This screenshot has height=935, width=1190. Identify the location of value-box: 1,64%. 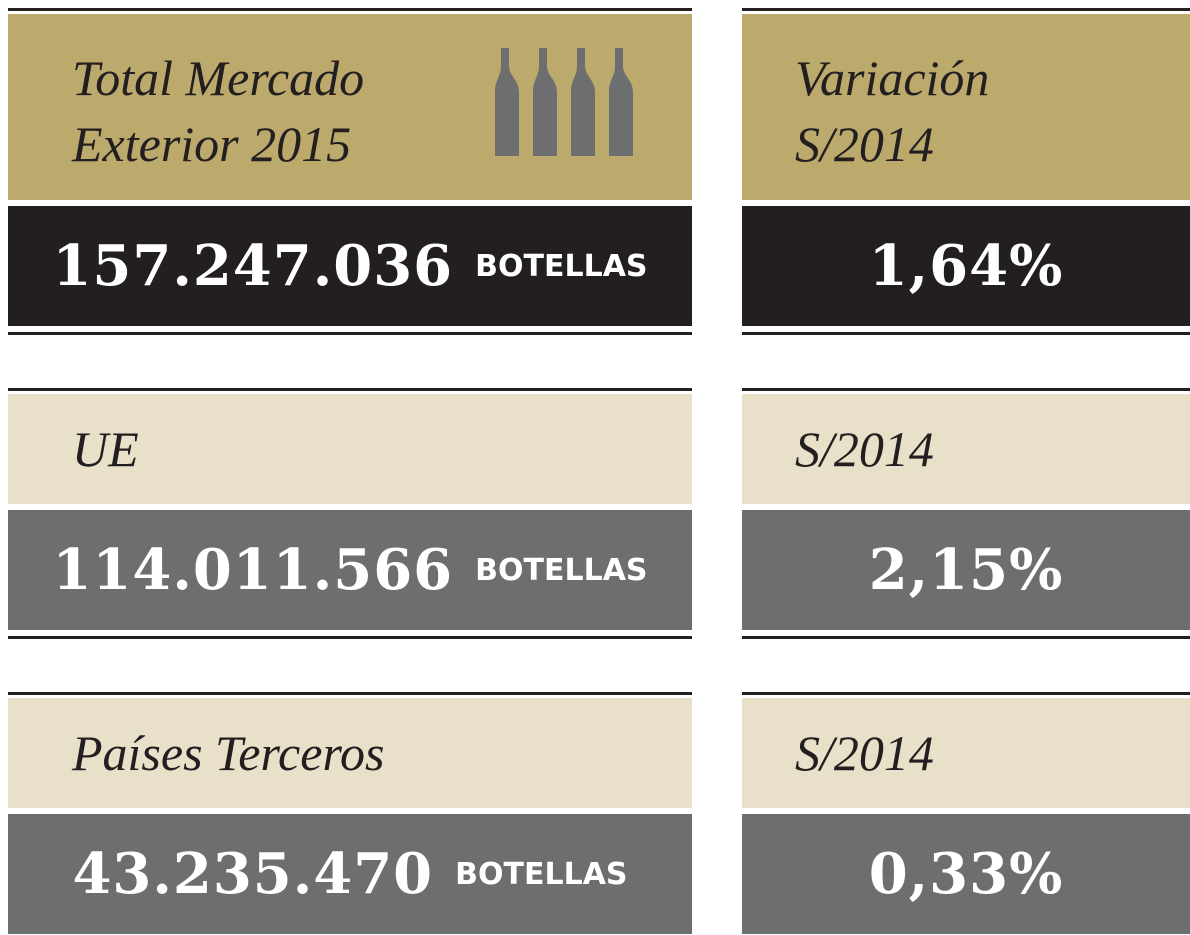
(966, 266).